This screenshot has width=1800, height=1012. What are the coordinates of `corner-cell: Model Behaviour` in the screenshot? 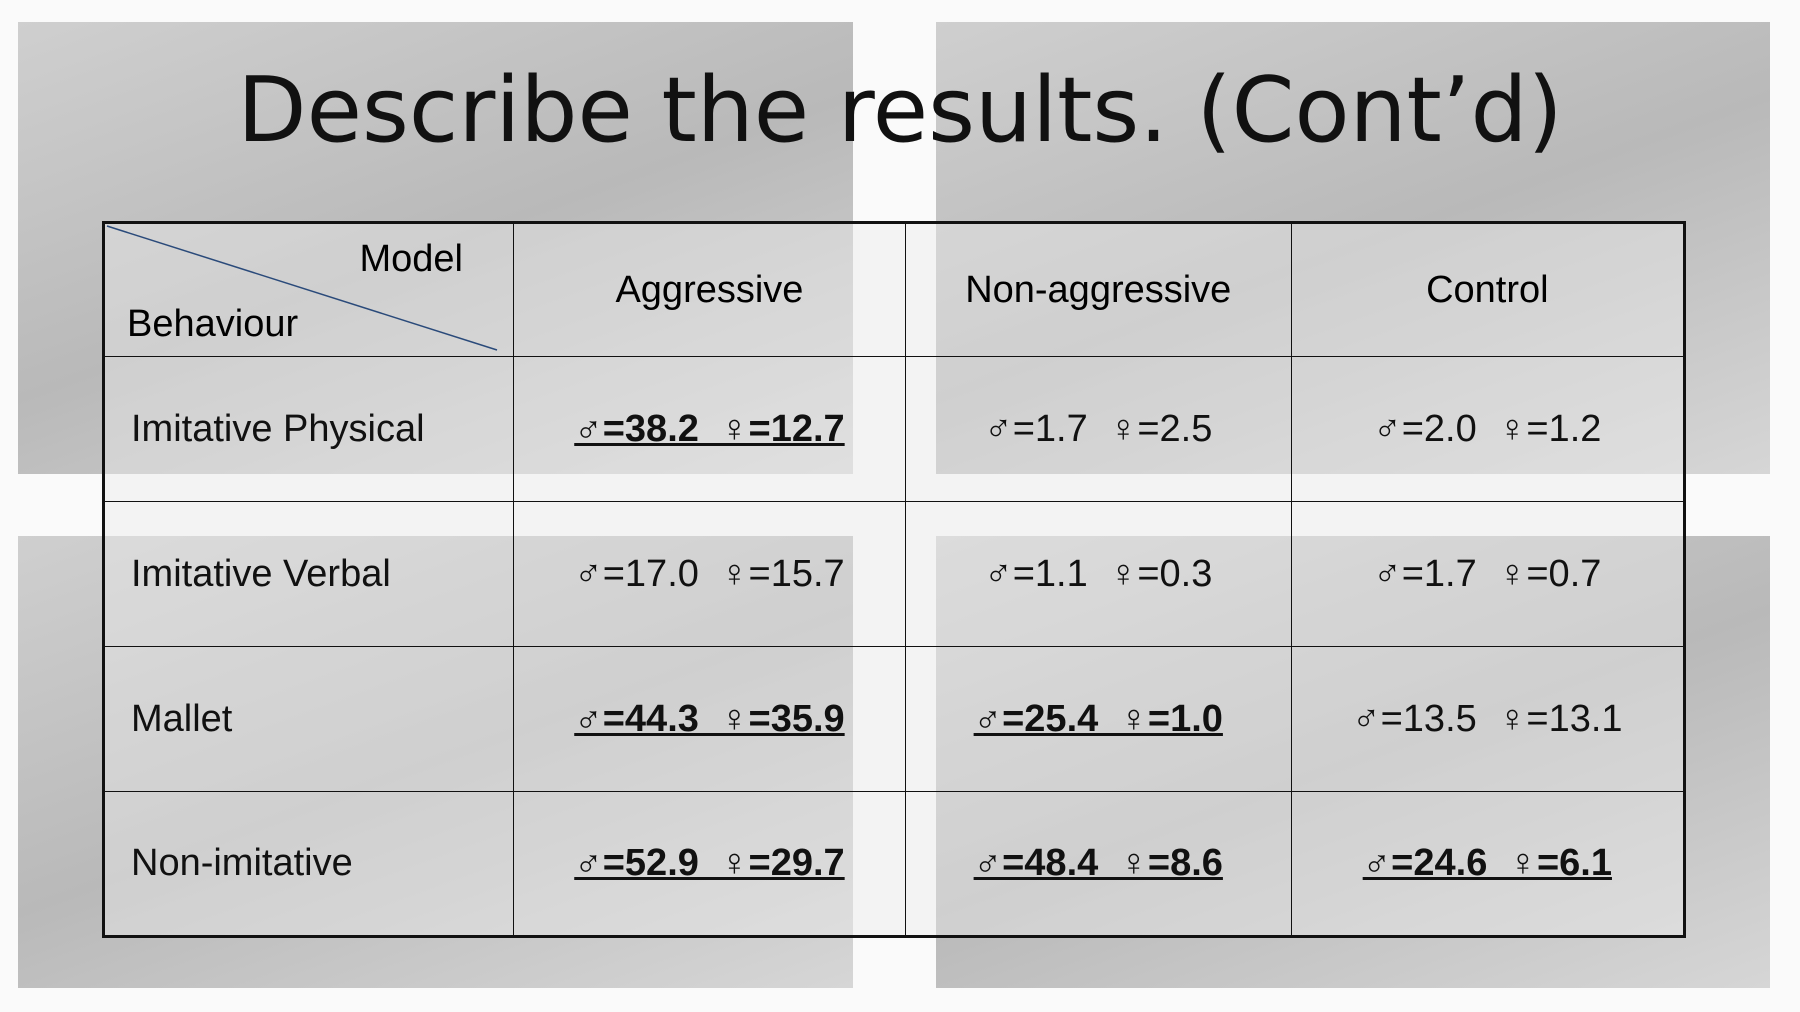 It's located at (308, 289).